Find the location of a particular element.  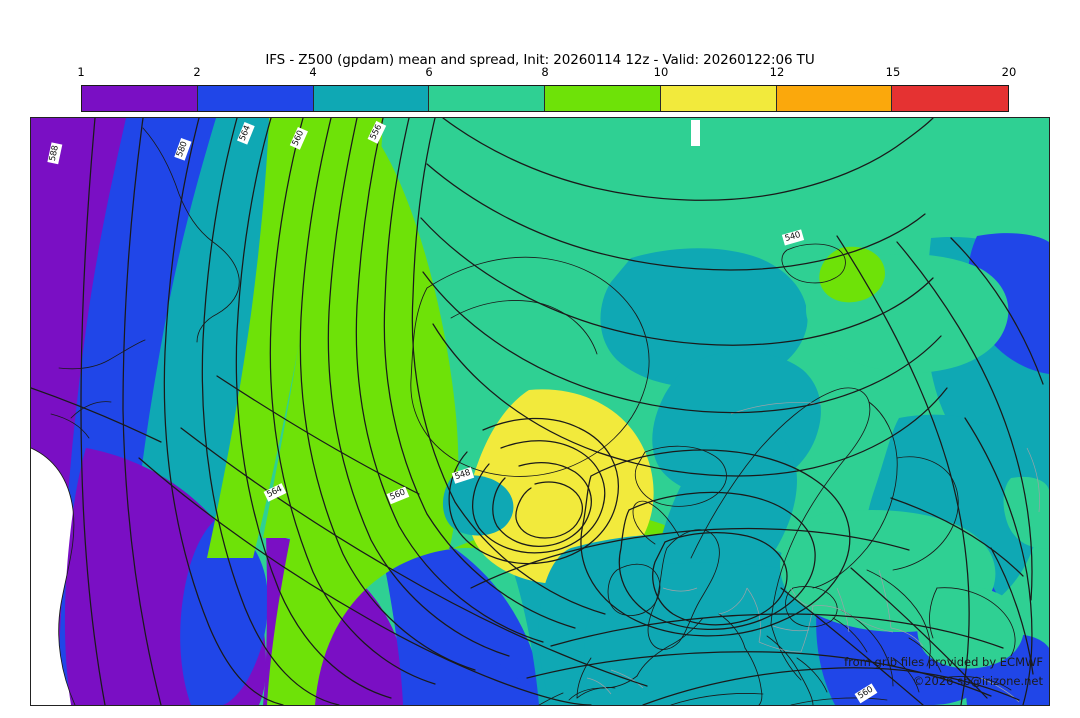

colorbar-tick-2: 2 is located at coordinates (197, 72).